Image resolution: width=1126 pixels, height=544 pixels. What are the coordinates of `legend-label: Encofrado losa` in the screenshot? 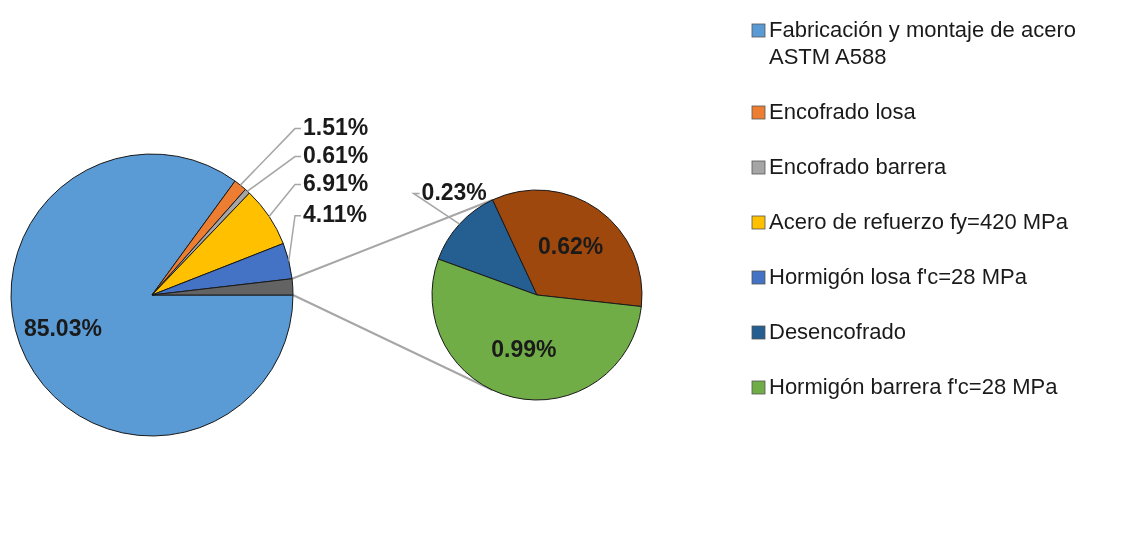 It's located at (843, 111).